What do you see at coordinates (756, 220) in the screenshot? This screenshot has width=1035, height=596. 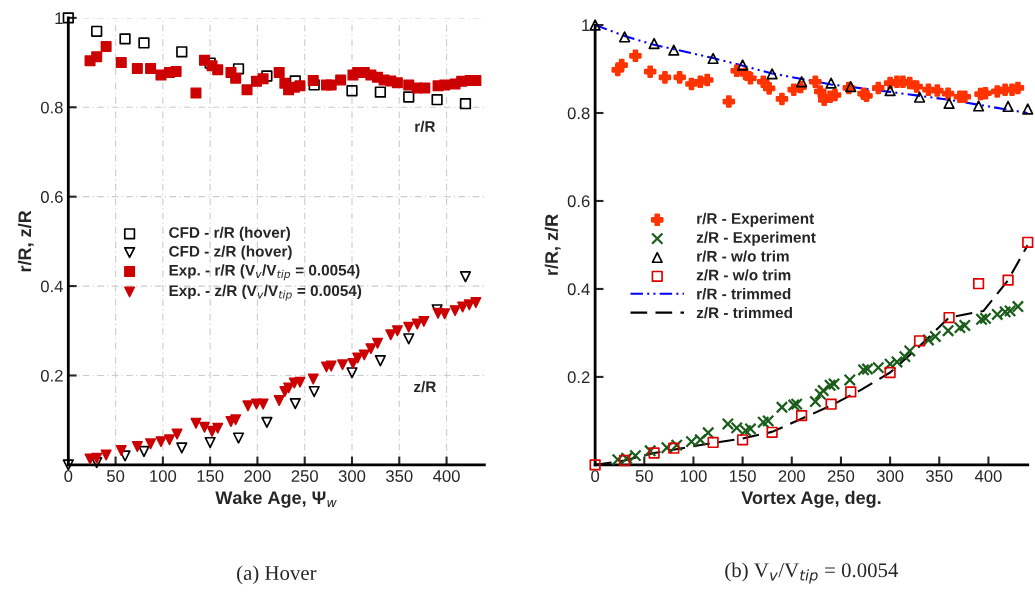 I see `legend-label: r/R - Experiment` at bounding box center [756, 220].